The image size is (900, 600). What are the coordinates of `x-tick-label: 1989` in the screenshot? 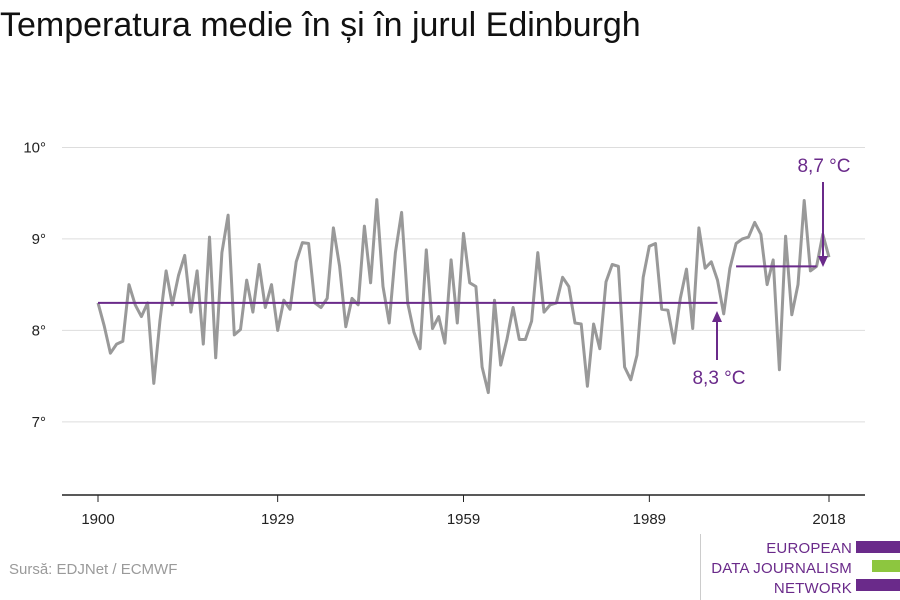 It's located at (649, 519).